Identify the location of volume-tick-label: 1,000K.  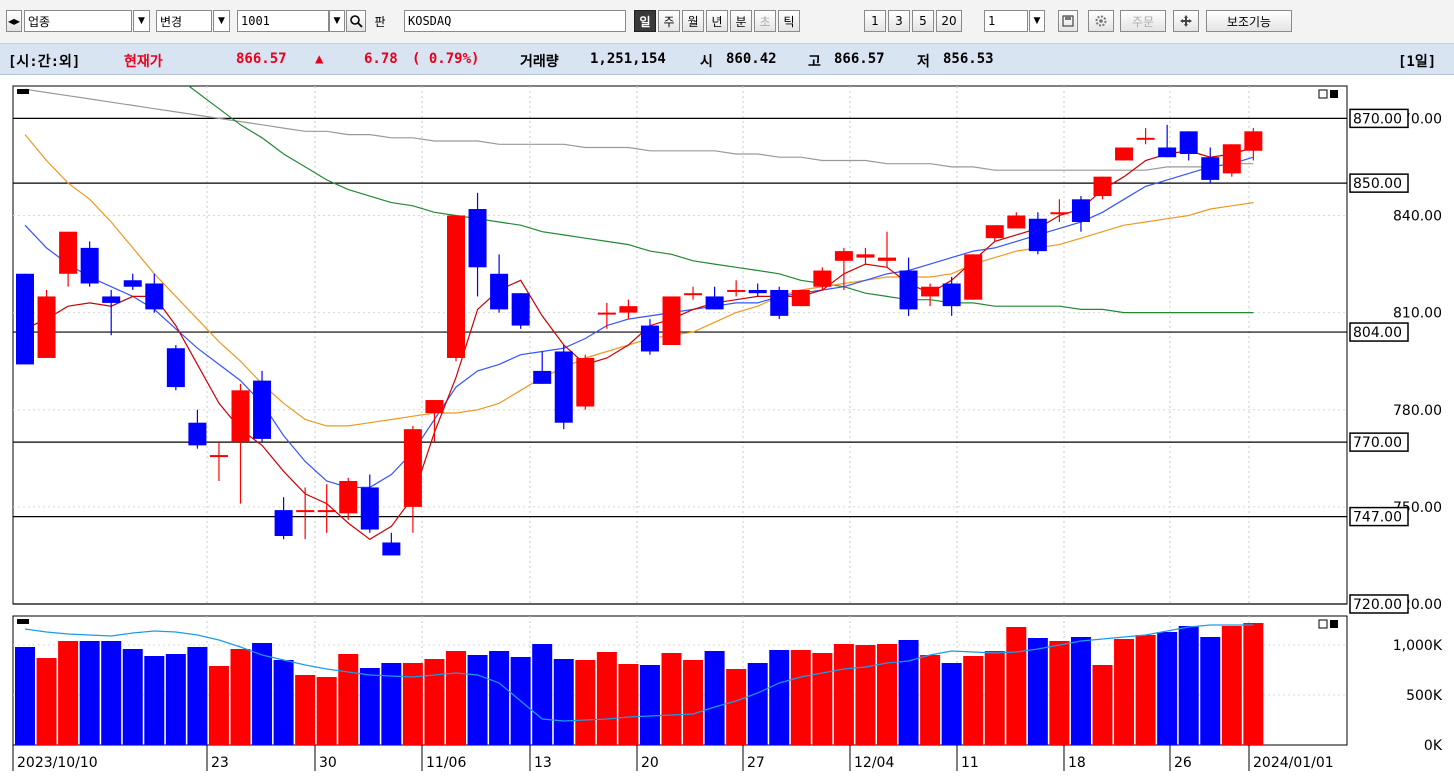
(1418, 646).